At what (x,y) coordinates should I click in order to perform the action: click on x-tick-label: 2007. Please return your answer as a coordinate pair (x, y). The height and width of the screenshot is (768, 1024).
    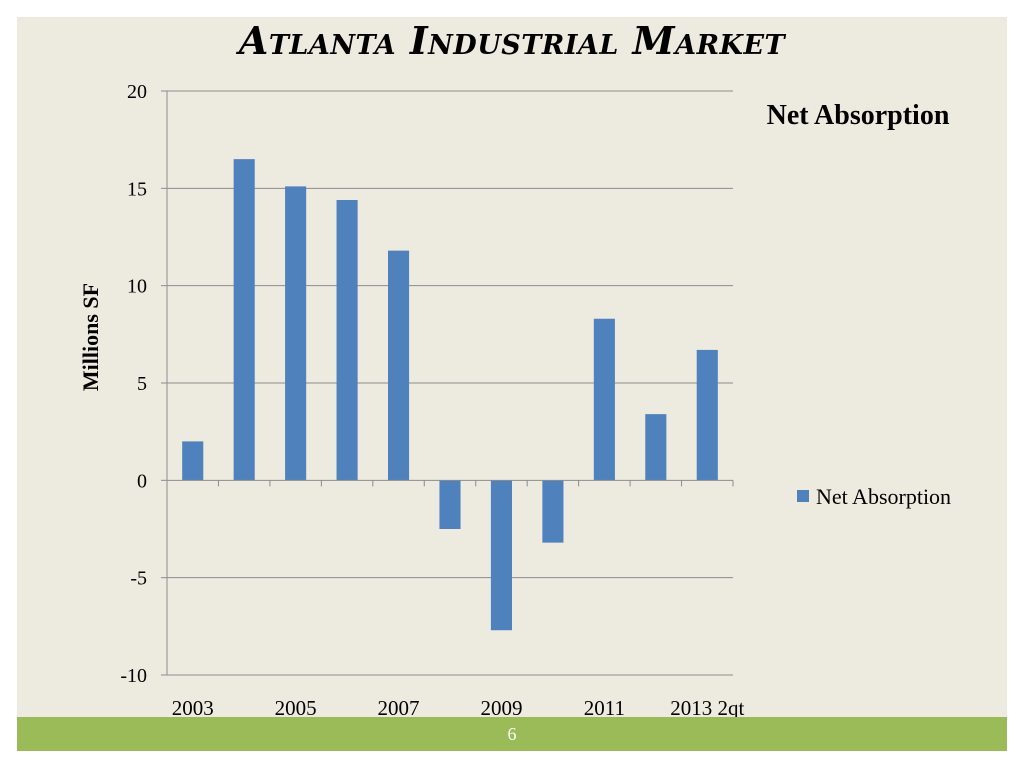
    Looking at the image, I should click on (399, 708).